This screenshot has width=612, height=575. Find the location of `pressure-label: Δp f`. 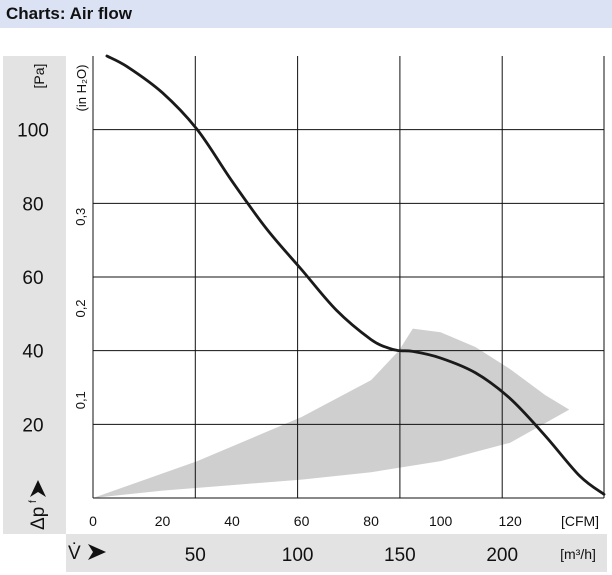

pressure-label: Δp f is located at coordinates (38, 515).